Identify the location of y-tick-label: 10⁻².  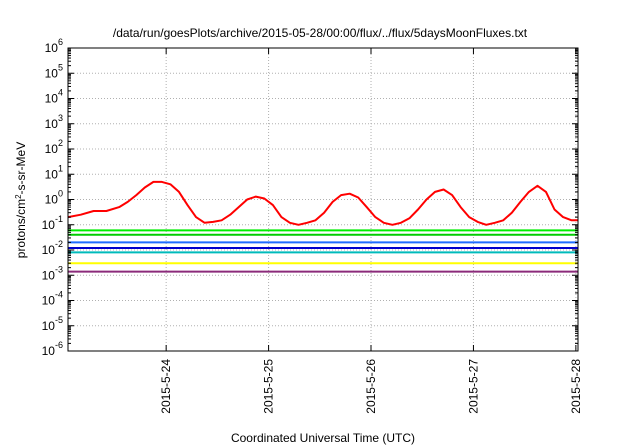
(52, 248).